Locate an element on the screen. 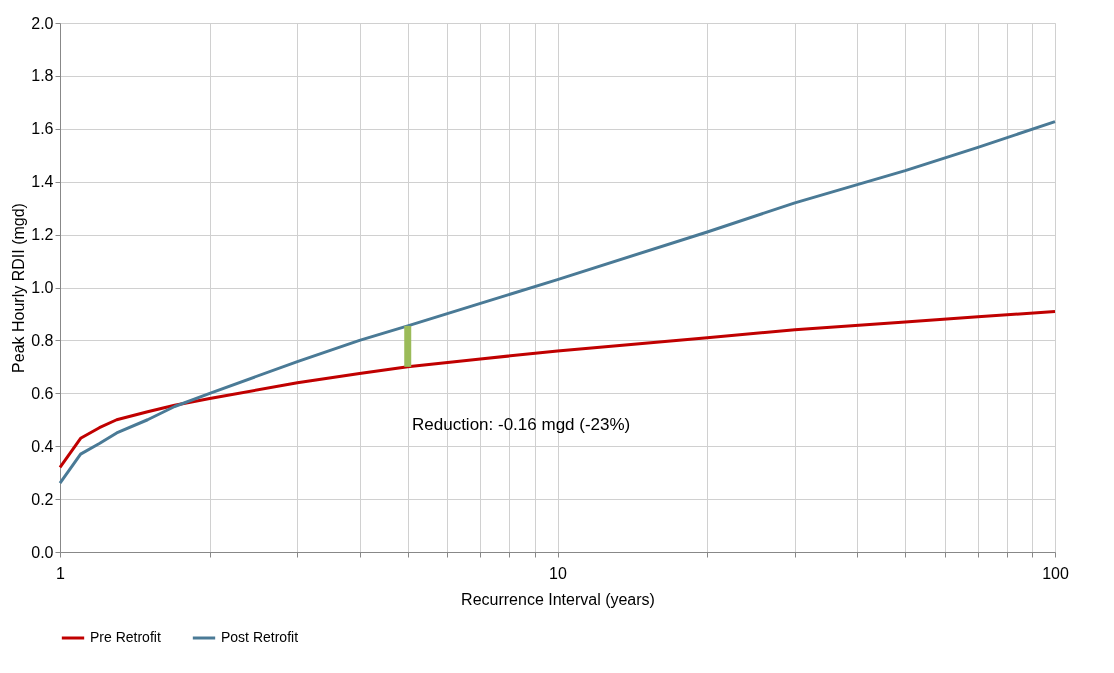 This screenshot has height=673, width=1114. y-tick-label: 1.2 is located at coordinates (42, 235).